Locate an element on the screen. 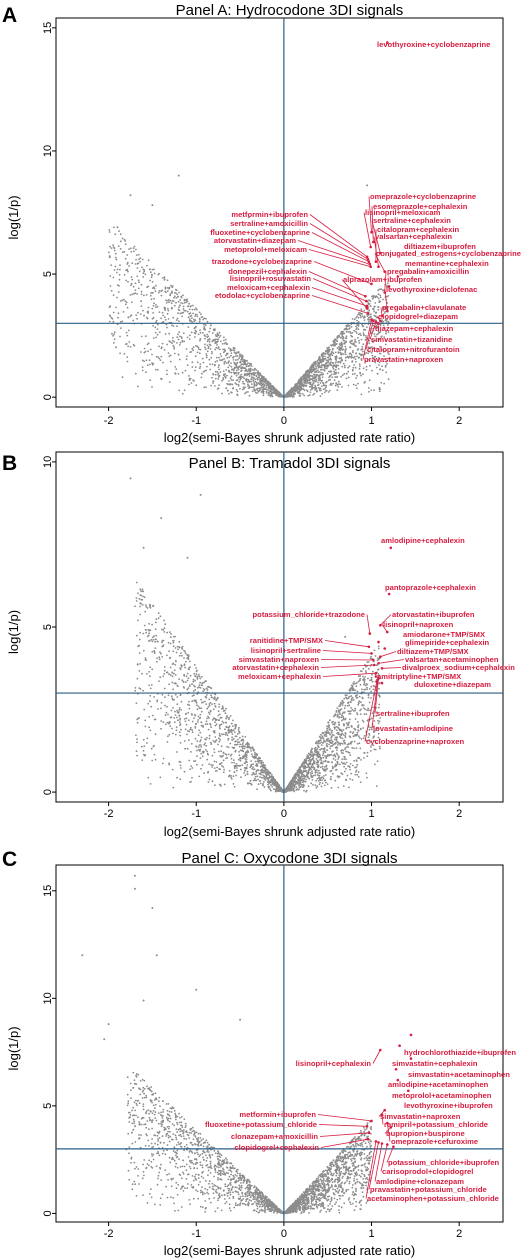  signal-label: levothyroxine+cyclobenzaprine is located at coordinates (433, 44).